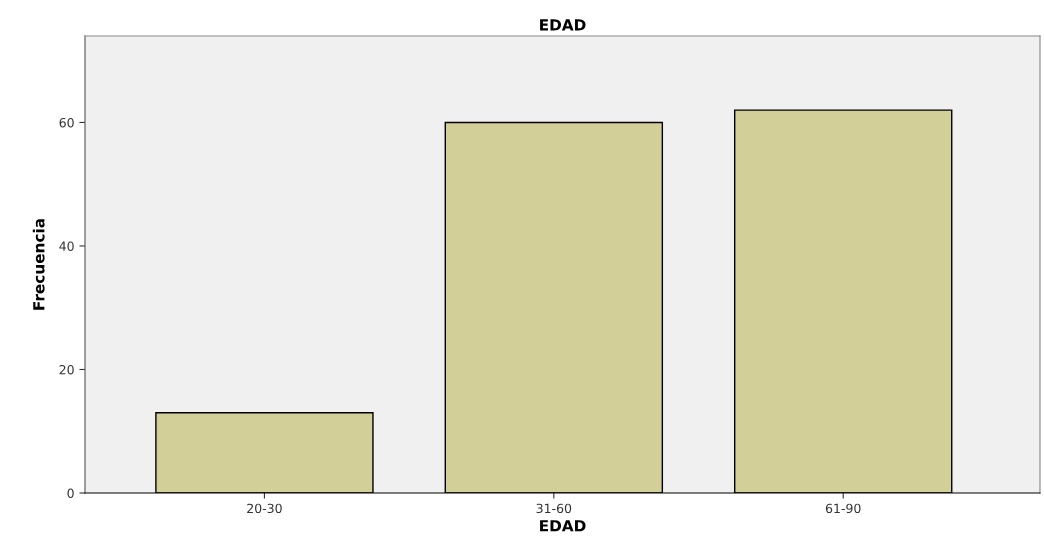 Image resolution: width=1044 pixels, height=545 pixels. I want to click on chart-title: EDAD, so click(563, 25).